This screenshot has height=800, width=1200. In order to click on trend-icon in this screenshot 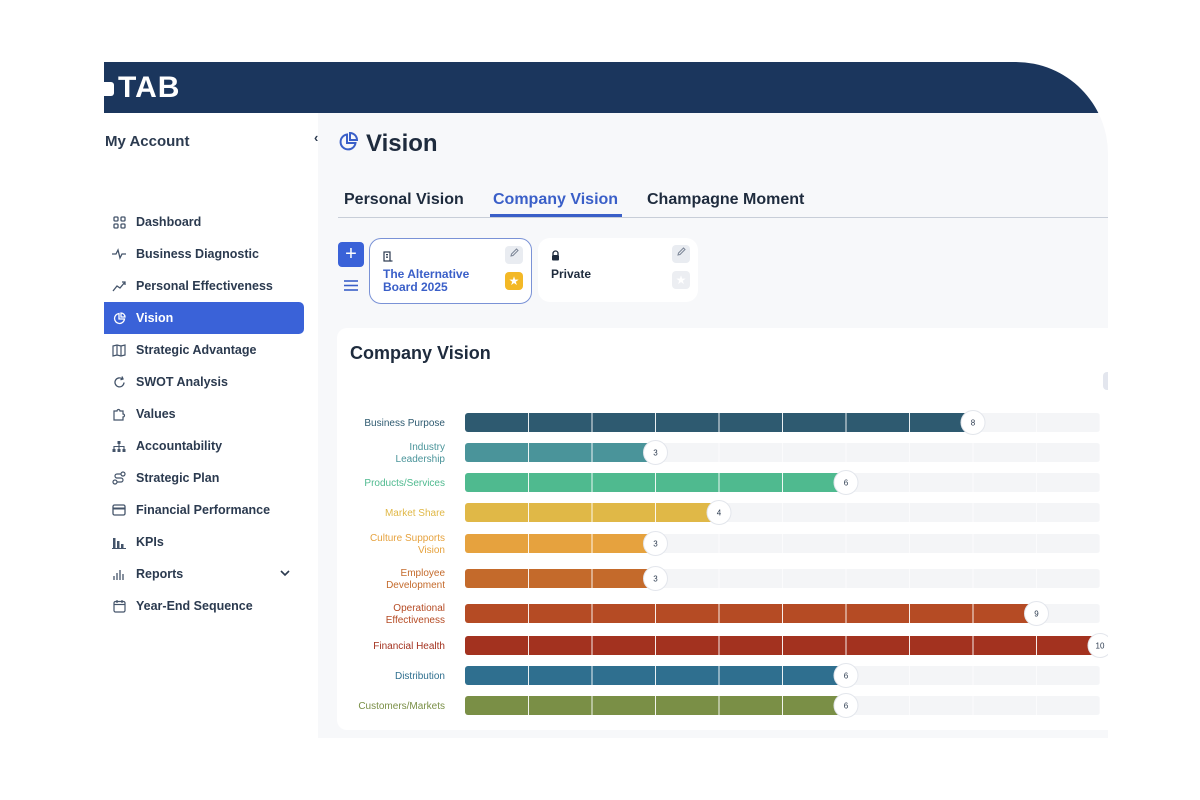, I will do `click(119, 286)`.